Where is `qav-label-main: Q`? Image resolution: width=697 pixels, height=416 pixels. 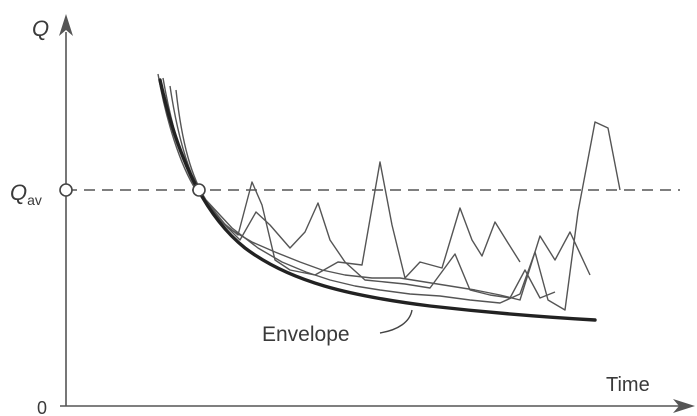 qav-label-main: Q is located at coordinates (18, 192).